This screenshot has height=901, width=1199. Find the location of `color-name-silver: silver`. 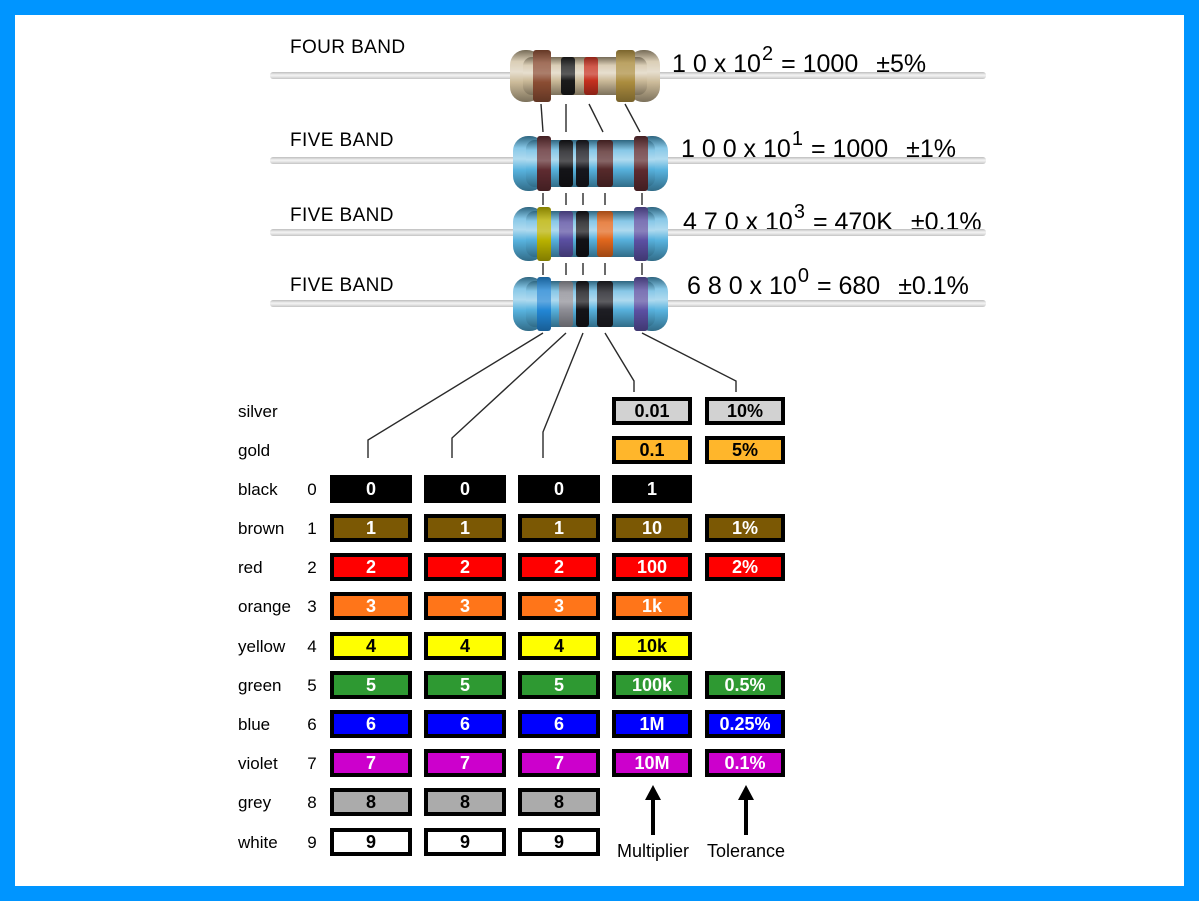

color-name-silver: silver is located at coordinates (258, 411).